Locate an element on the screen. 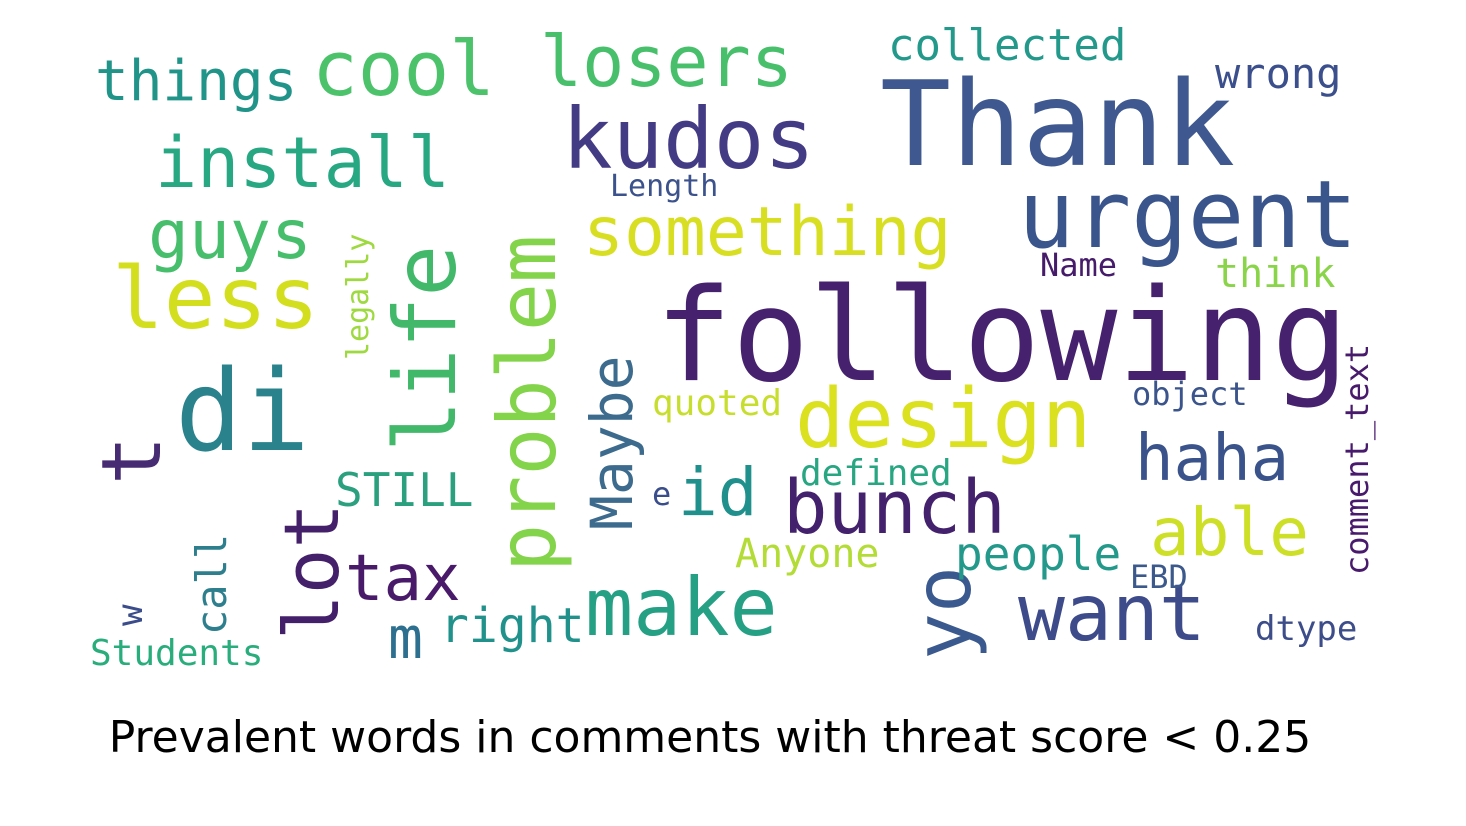  word-install: install is located at coordinates (302, 163).